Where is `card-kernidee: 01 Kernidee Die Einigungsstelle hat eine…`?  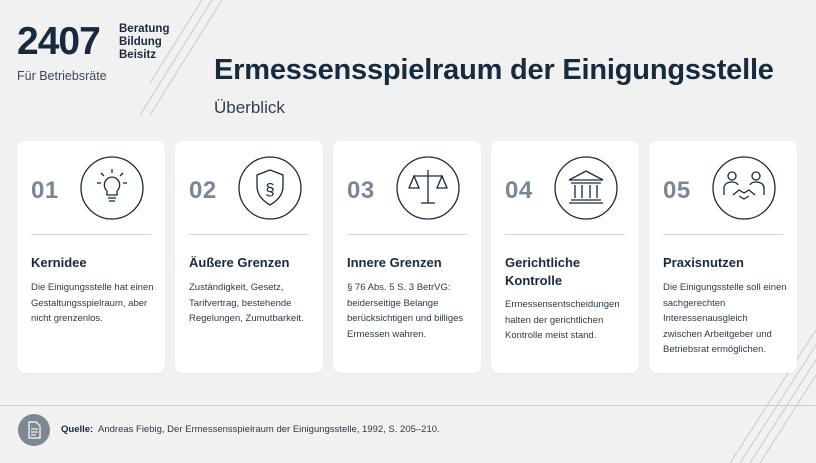
card-kernidee: 01 Kernidee Die Einigungsstelle hat eine… is located at coordinates (91, 257).